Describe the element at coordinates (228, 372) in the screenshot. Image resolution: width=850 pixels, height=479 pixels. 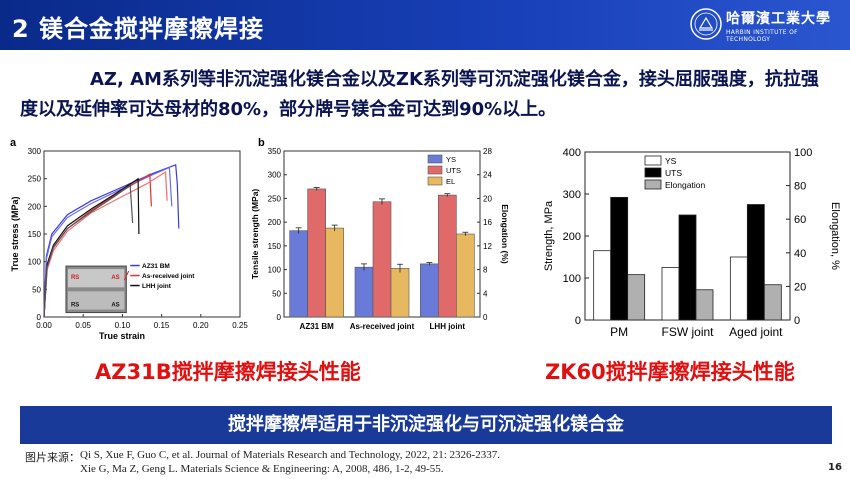
I see `caption-az31b: AZ31B搅拌摩擦焊接头性能` at that location.